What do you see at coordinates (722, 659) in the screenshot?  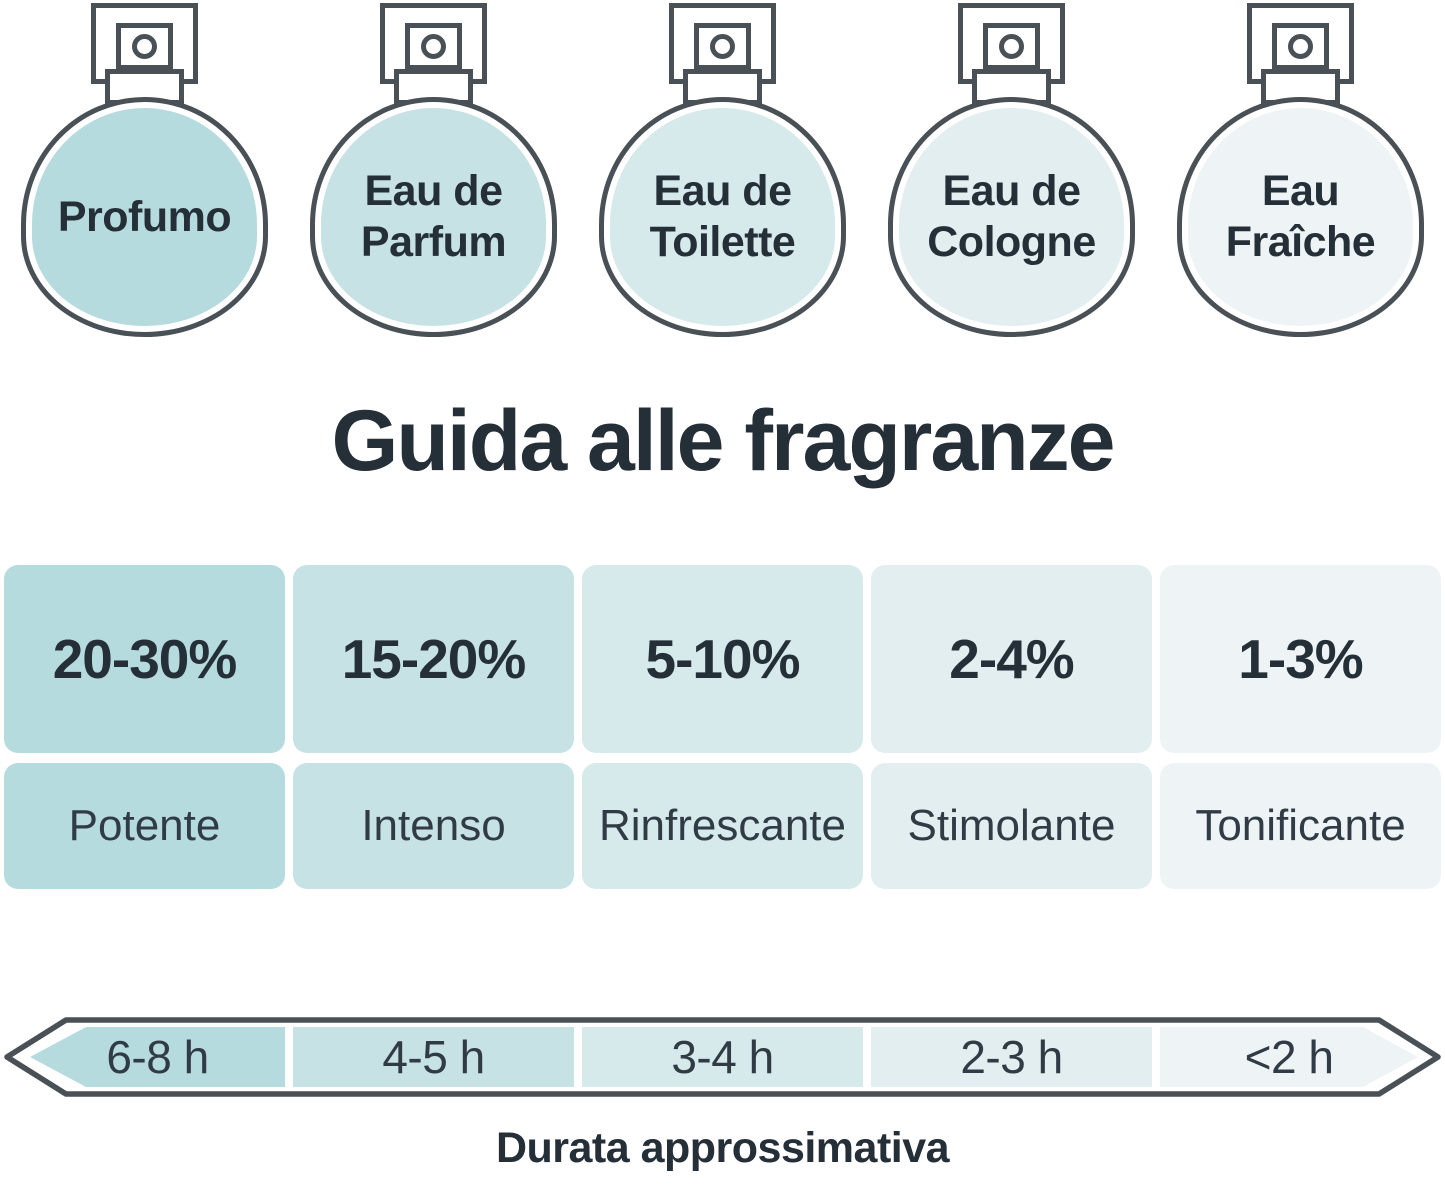 I see `concentration-cell-3: 5-10%` at bounding box center [722, 659].